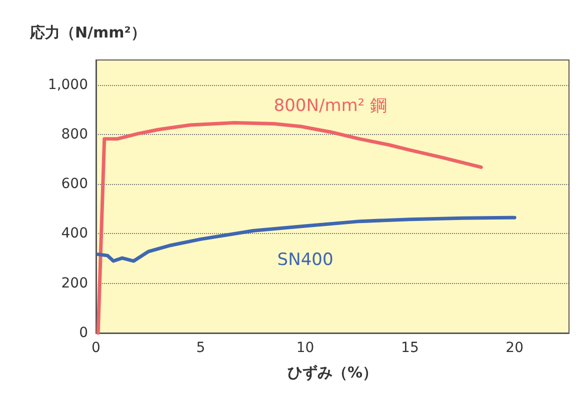 The height and width of the screenshot is (401, 588). What do you see at coordinates (74, 234) in the screenshot?
I see `y-tick-label: 400` at bounding box center [74, 234].